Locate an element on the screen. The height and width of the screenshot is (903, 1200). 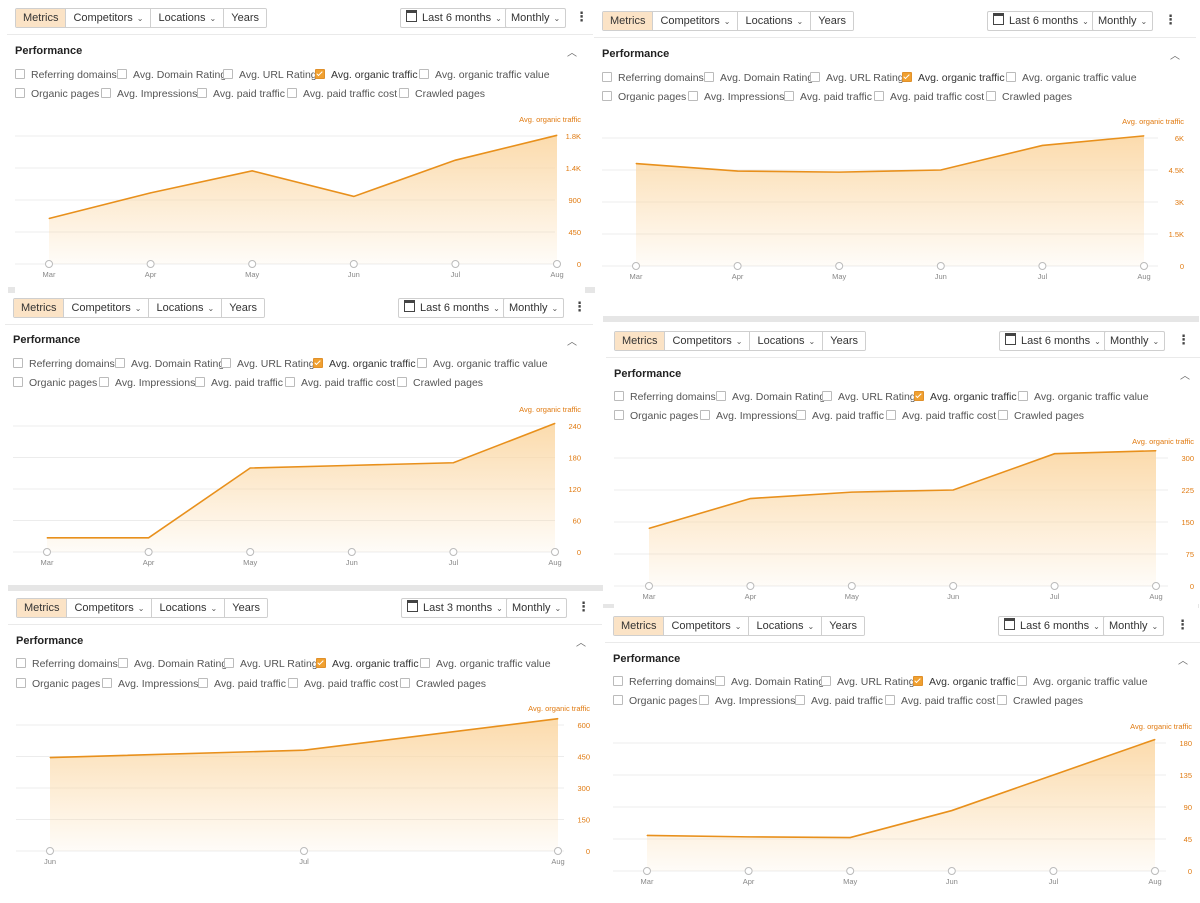
date-range-dropdown: Last 3 months ⌄ is located at coordinates (455, 608).